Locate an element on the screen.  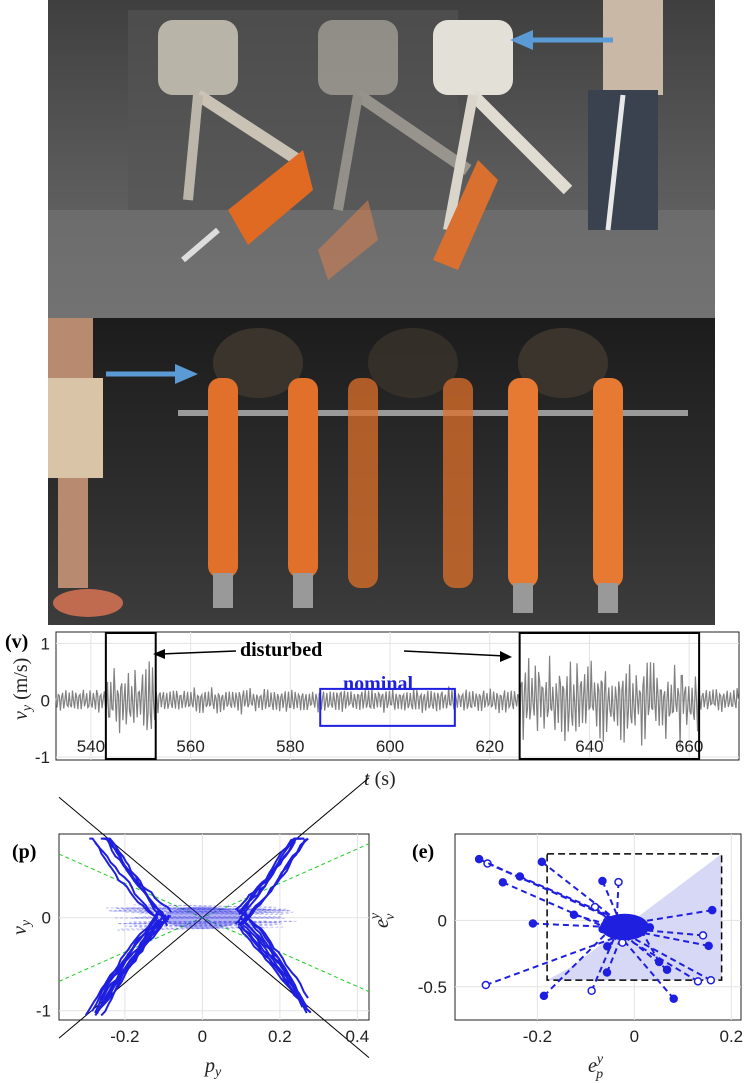
robot-frame-left is located at coordinates (263, 468).